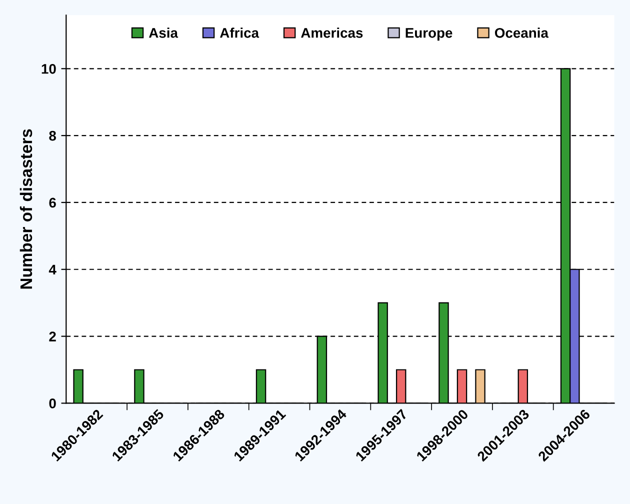 This screenshot has height=504, width=630. I want to click on y-tick-label: 8, so click(52, 135).